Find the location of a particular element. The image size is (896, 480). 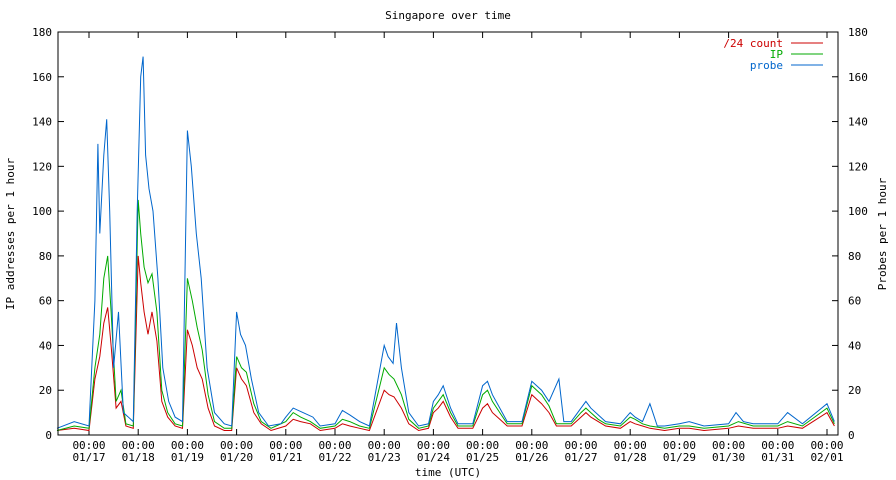

x-tick-date-label: 01/18 is located at coordinates (138, 457).